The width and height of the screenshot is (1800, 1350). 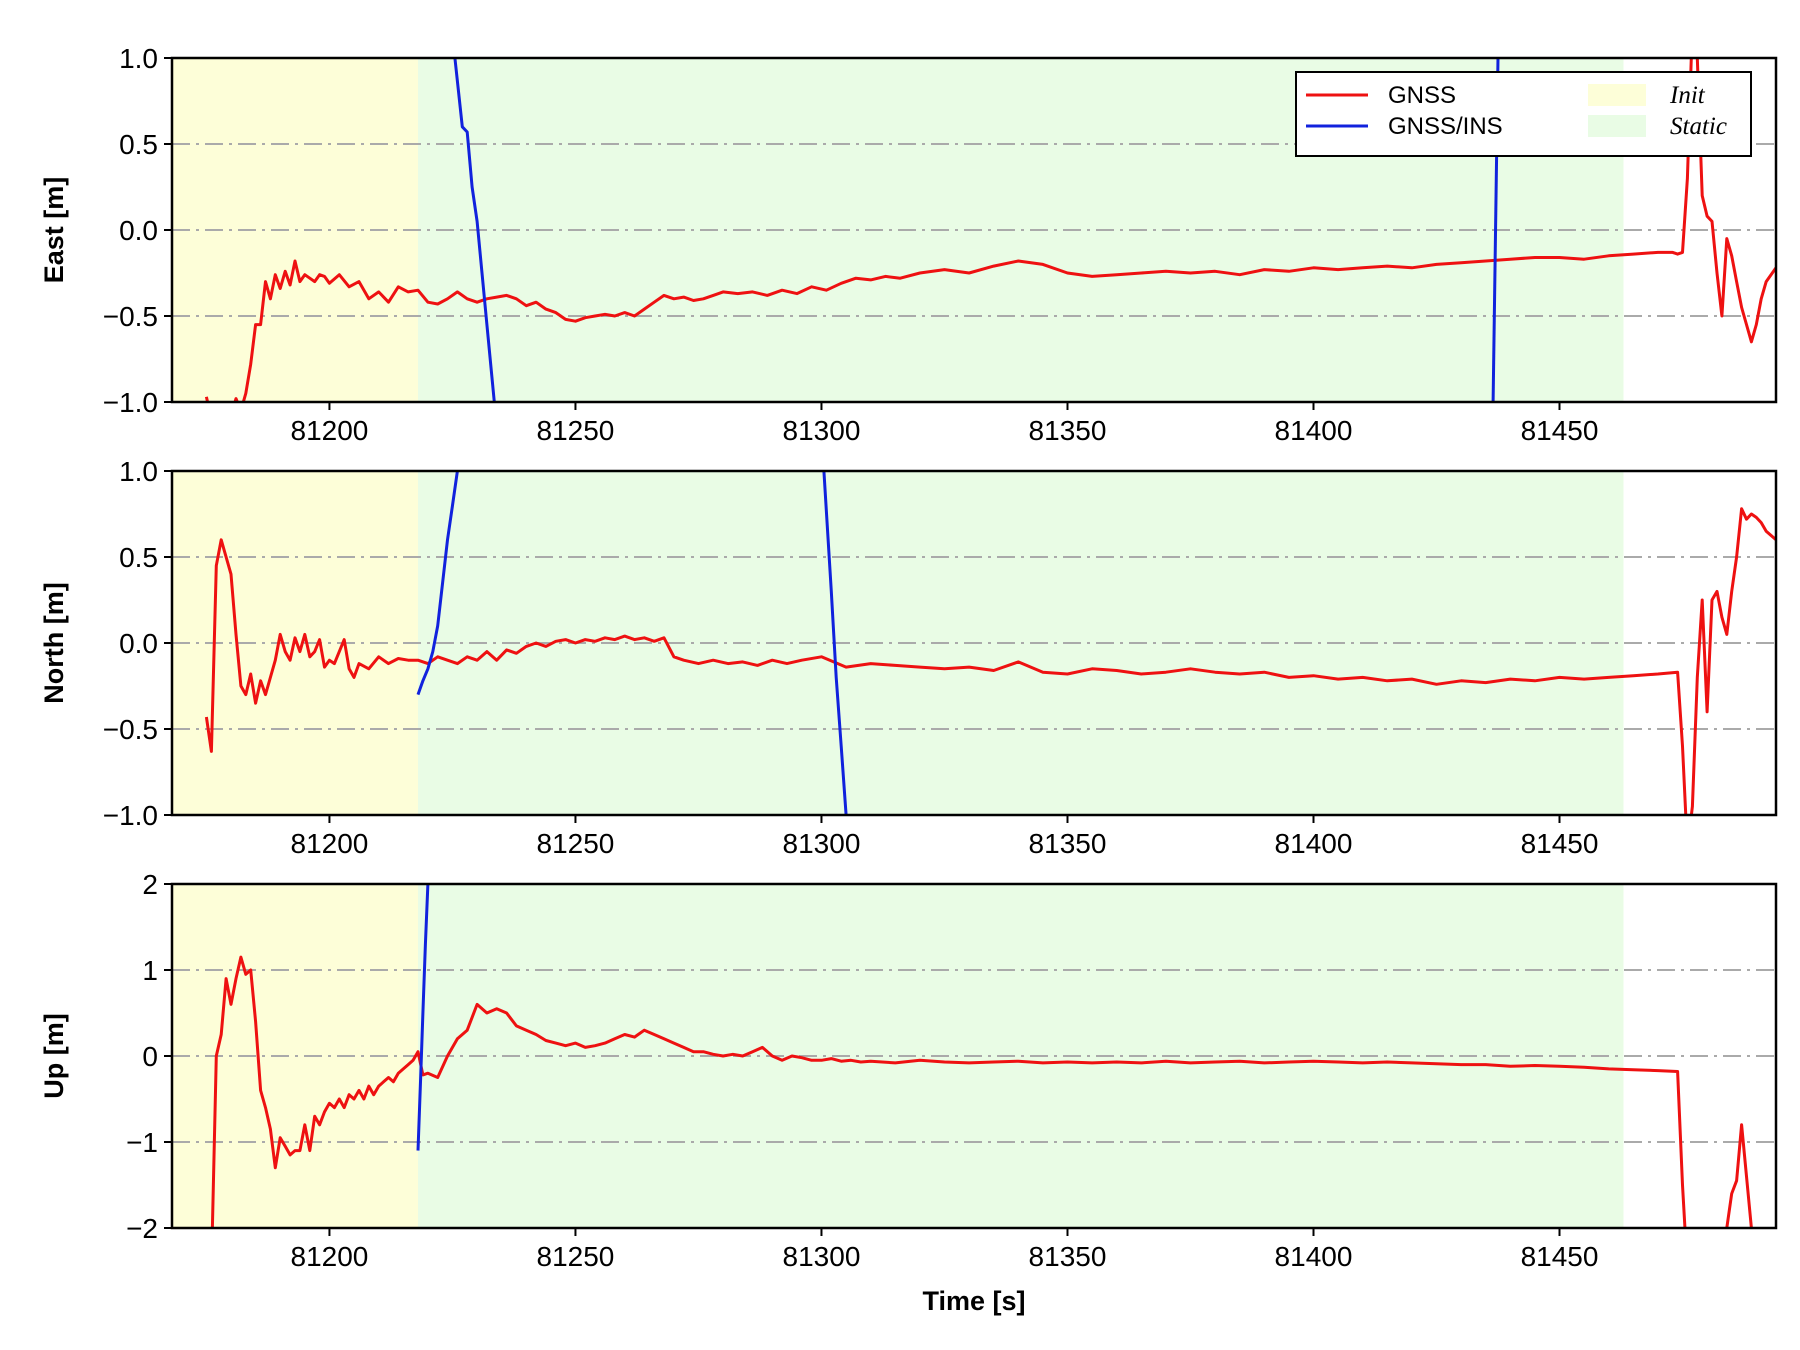 I want to click on legend-label: GNSS/INS, so click(x=1445, y=126).